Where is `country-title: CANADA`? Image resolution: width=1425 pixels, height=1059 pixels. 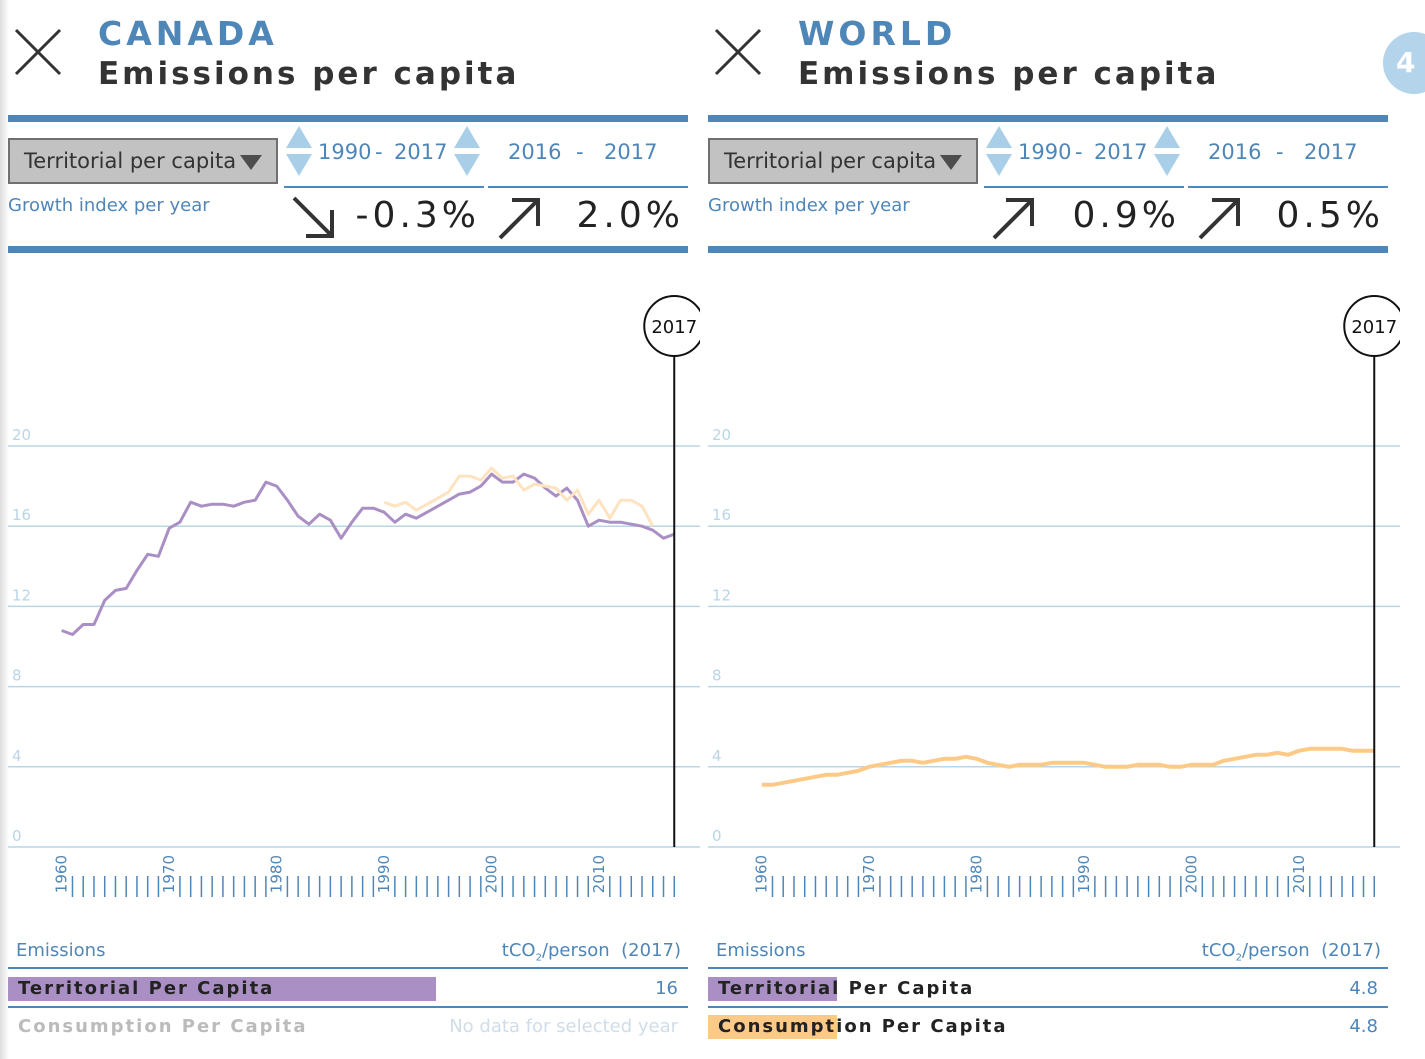
country-title: CANADA is located at coordinates (188, 33).